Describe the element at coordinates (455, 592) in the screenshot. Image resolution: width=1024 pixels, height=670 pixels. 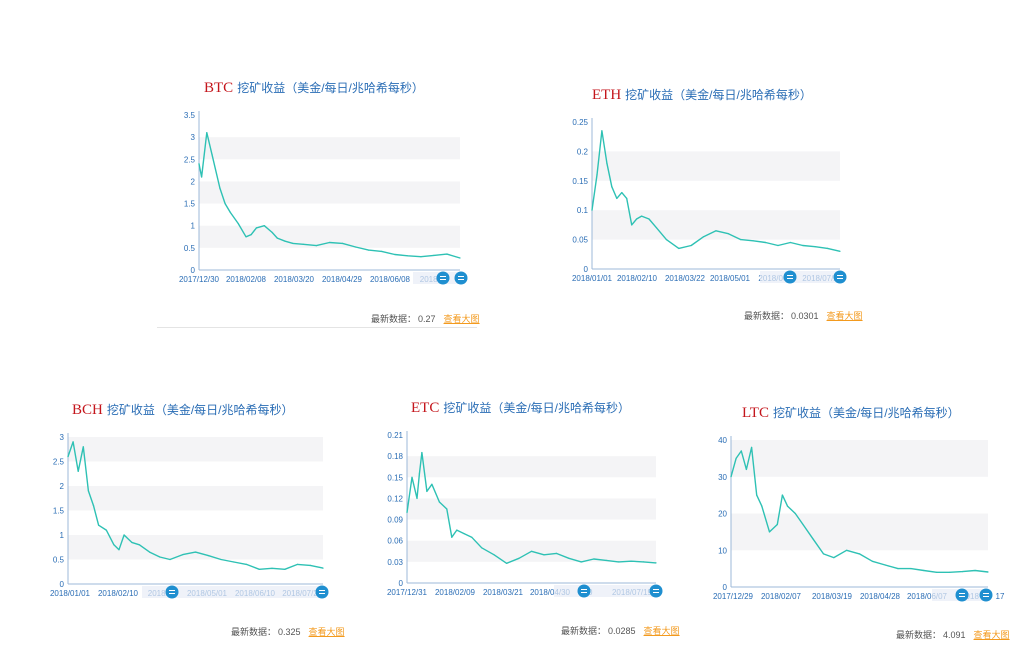
I see `x-tick-label: 2018/02/09` at that location.